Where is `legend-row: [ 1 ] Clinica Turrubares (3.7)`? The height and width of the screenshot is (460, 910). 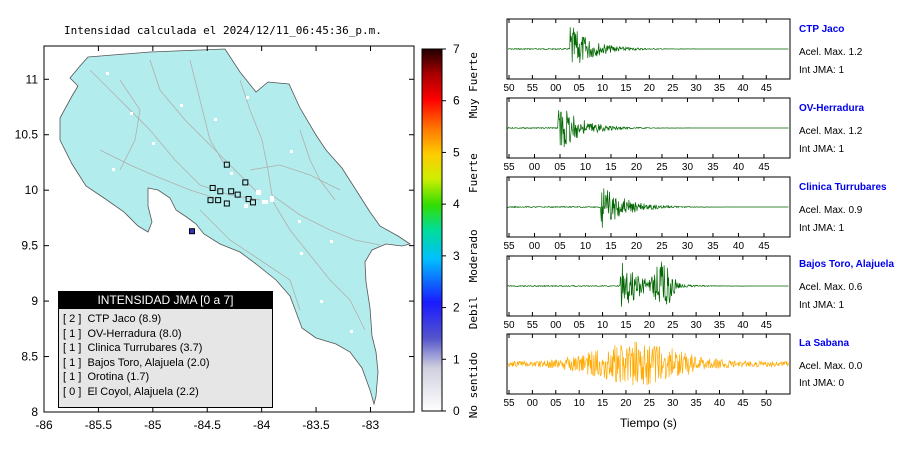
legend-row: [ 1 ] Clinica Turrubares (3.7) is located at coordinates (133, 348).